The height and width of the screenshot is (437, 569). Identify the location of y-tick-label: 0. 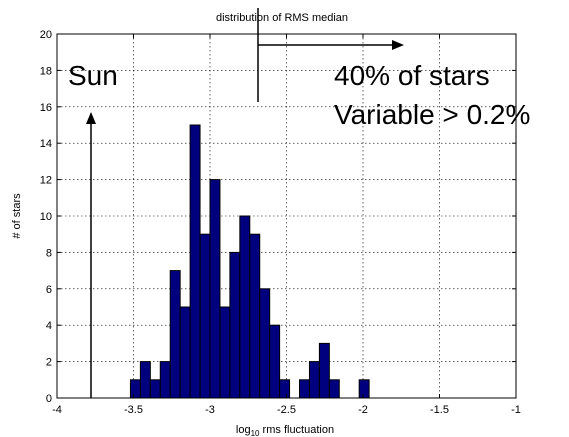
(49, 399).